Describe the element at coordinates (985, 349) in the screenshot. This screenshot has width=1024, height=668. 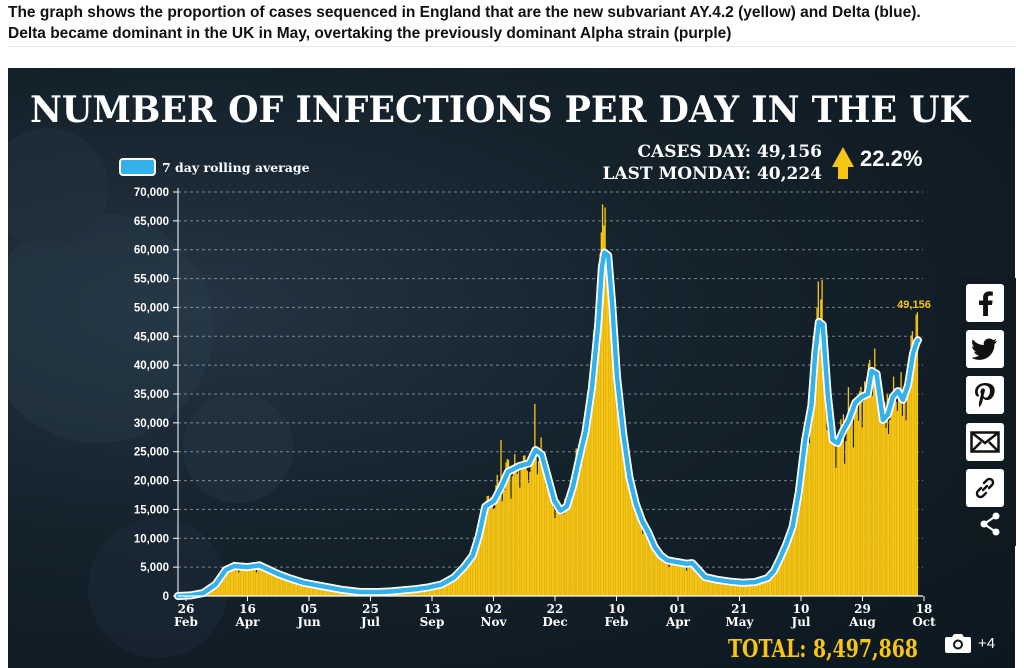
I see `twitter-share-button` at that location.